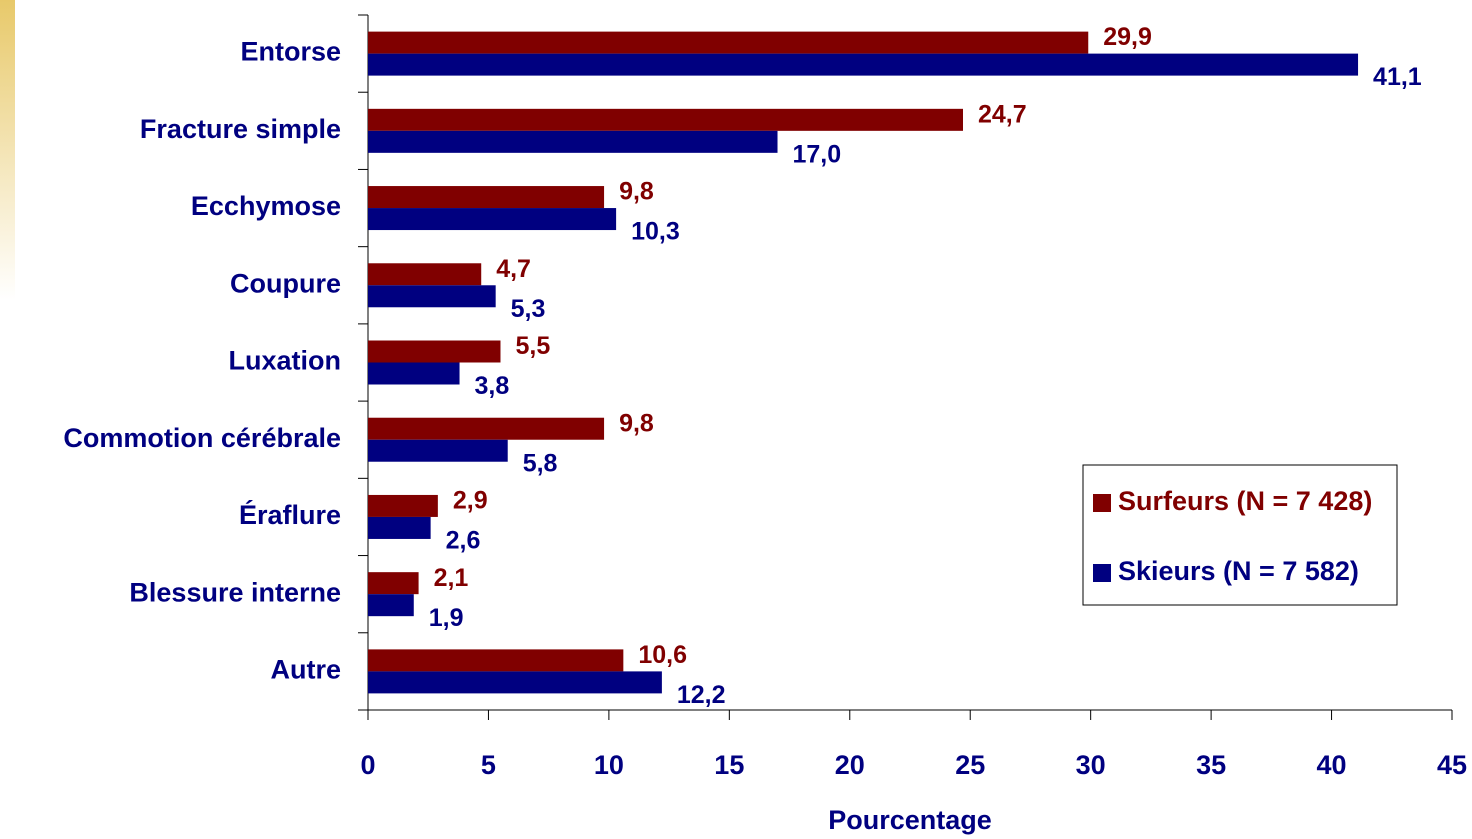 This screenshot has height=839, width=1472. Describe the element at coordinates (1238, 571) in the screenshot. I see `legend-label: Skieurs (N = 7 582)` at that location.